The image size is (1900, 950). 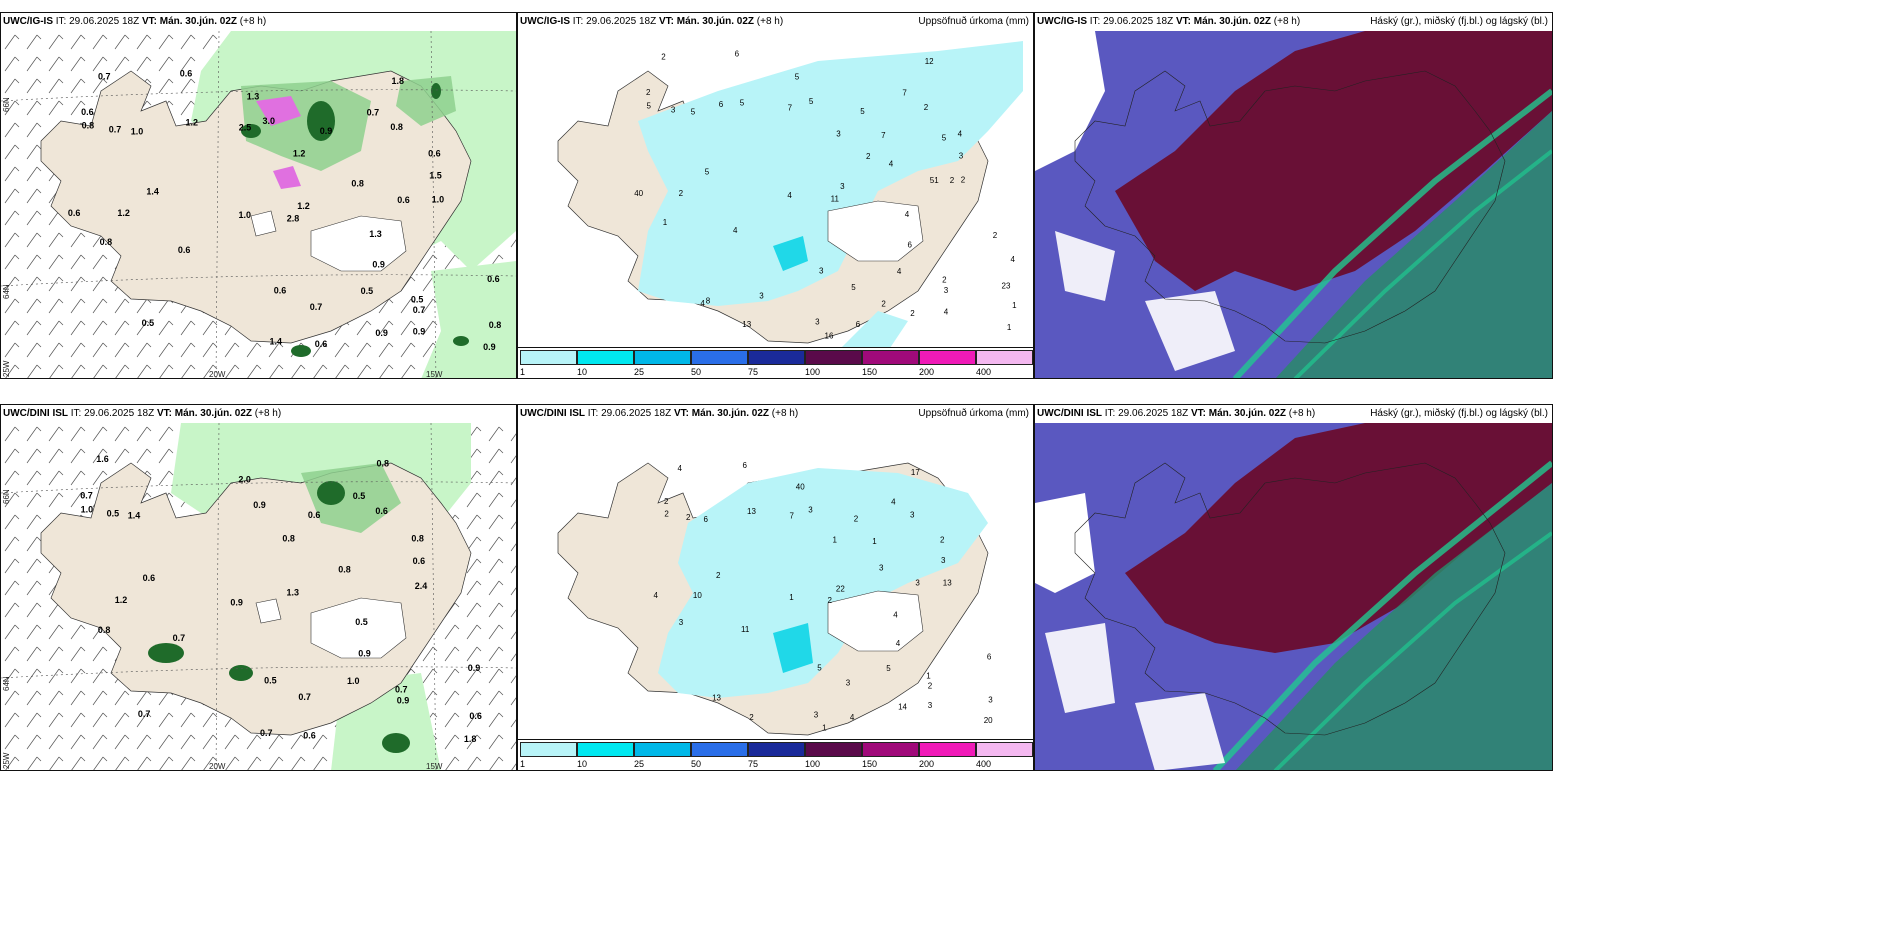 What do you see at coordinates (984, 764) in the screenshot?
I see `legend-tick-label: 400` at bounding box center [984, 764].